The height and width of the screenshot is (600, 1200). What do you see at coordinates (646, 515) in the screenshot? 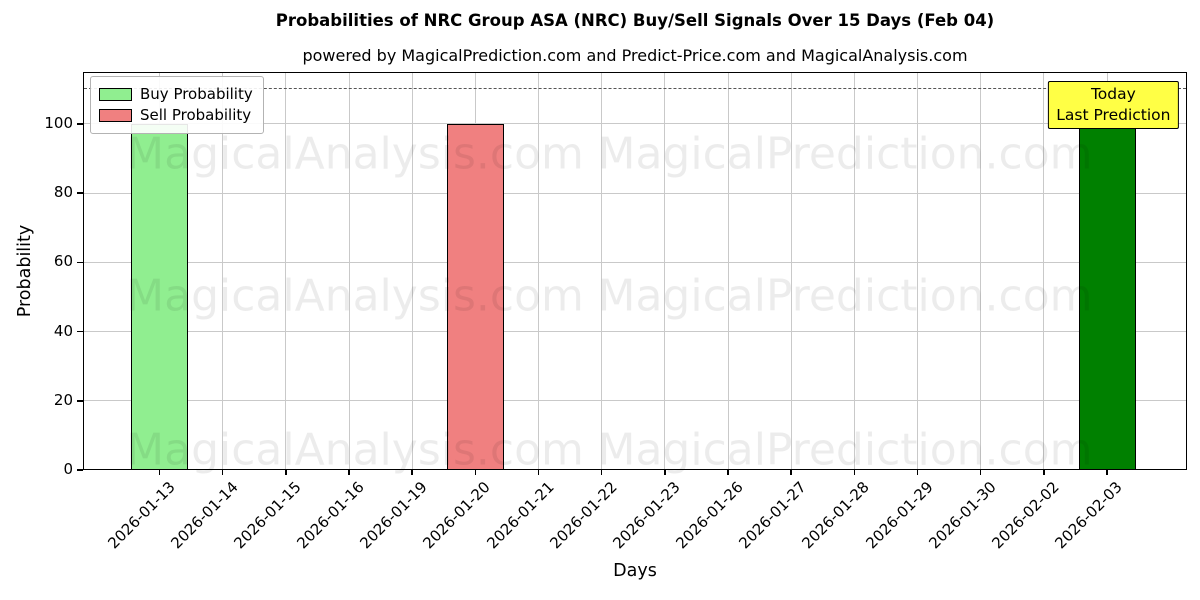
I see `x-tick-label: 2026-01-23` at bounding box center [646, 515].